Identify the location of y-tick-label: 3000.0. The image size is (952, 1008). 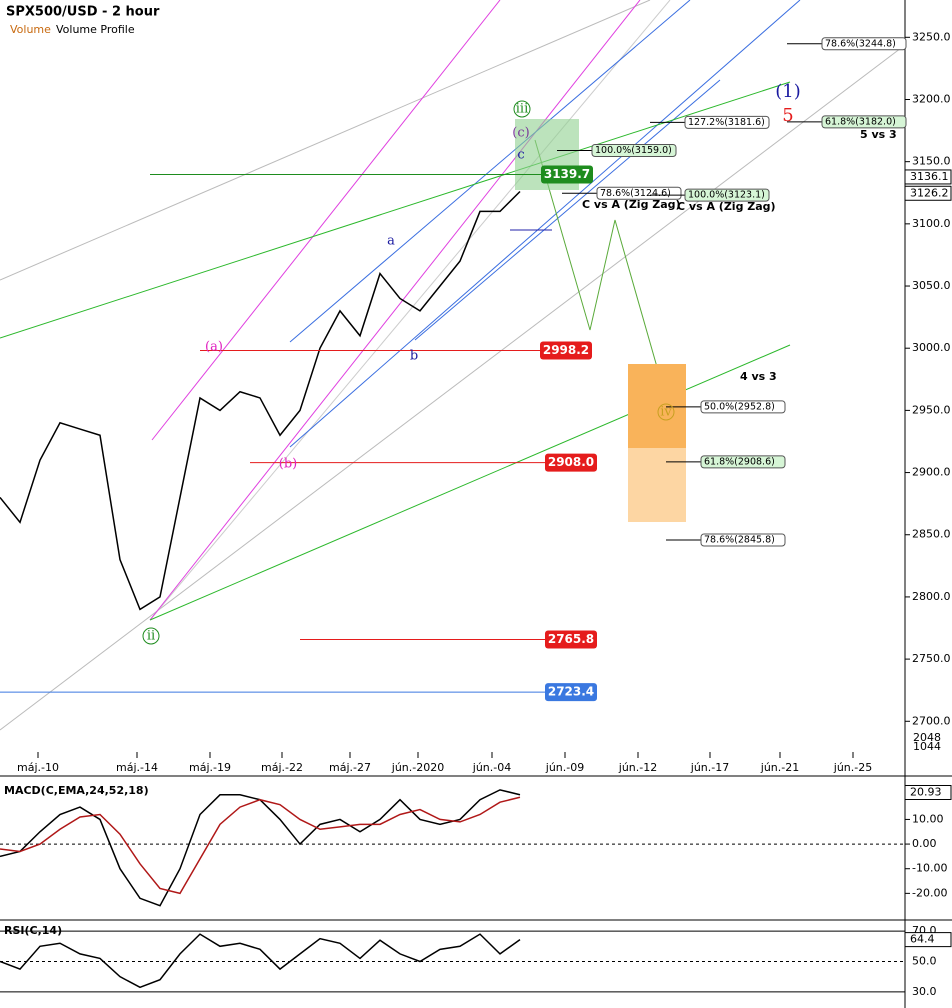
(931, 347).